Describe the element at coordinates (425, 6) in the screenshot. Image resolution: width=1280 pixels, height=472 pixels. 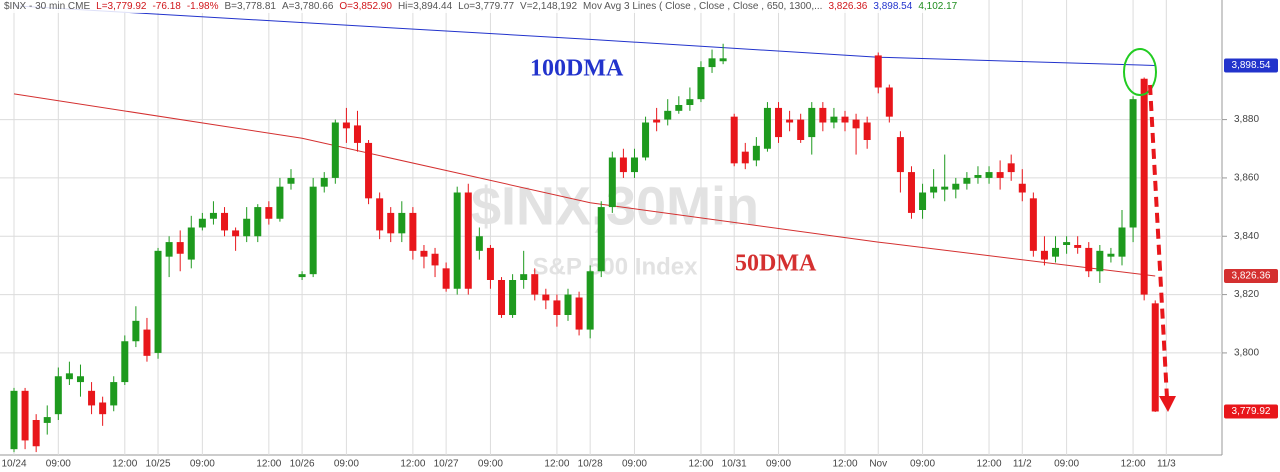
I see `header-item: Hi=3,894.44` at that location.